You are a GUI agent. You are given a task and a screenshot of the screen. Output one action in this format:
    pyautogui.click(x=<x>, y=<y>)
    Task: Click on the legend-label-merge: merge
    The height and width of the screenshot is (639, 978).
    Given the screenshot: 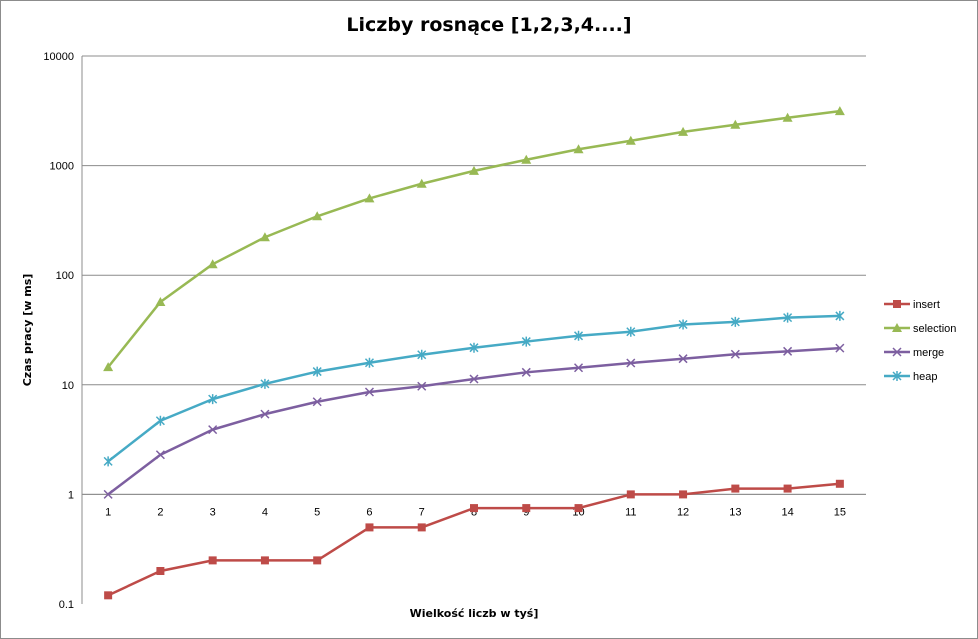 What is the action you would take?
    pyautogui.click(x=928, y=353)
    